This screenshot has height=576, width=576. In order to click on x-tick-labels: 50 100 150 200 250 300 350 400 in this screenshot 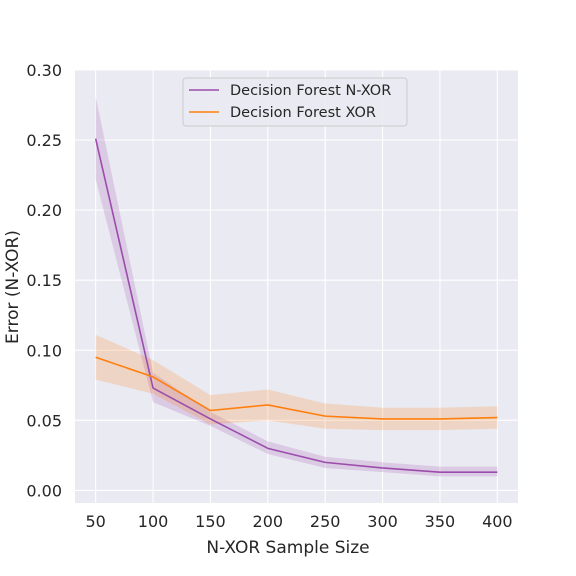, I will do `click(298, 521)`.